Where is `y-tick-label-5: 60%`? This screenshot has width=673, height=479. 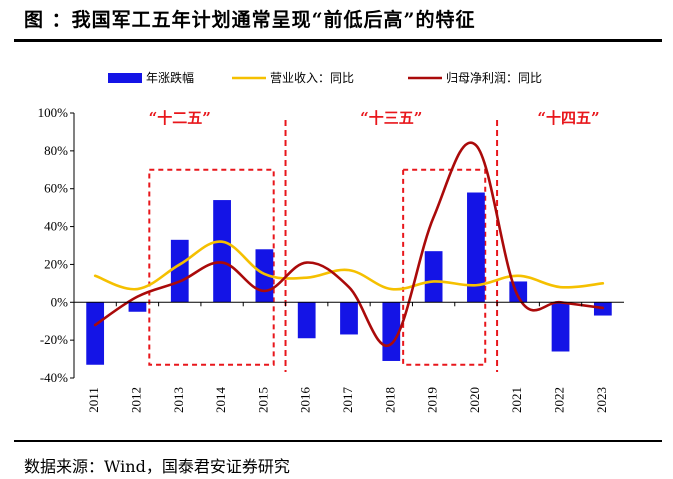 y-tick-label-5: 60% is located at coordinates (56, 188).